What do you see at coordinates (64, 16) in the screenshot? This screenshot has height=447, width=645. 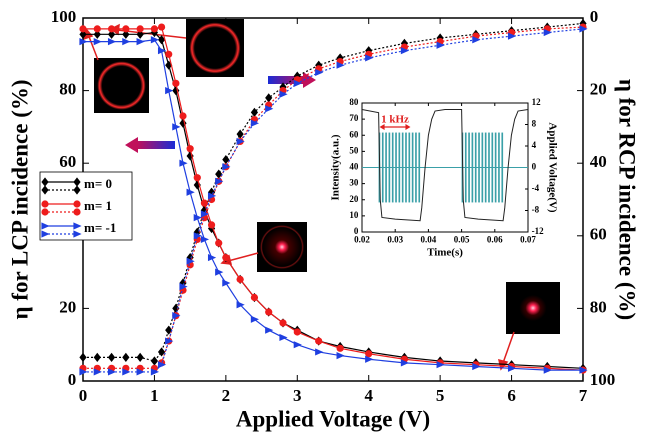 I see `y-tick-label: 100` at bounding box center [64, 16].